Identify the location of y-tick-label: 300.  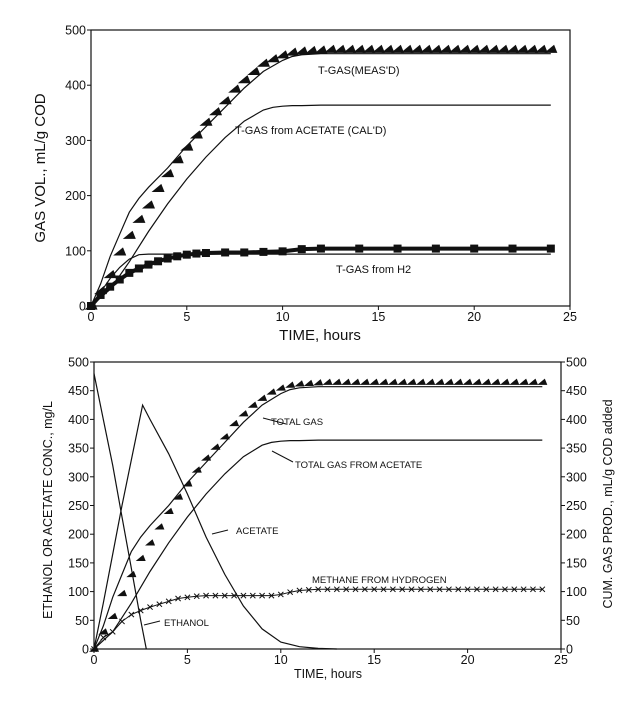
(75, 141).